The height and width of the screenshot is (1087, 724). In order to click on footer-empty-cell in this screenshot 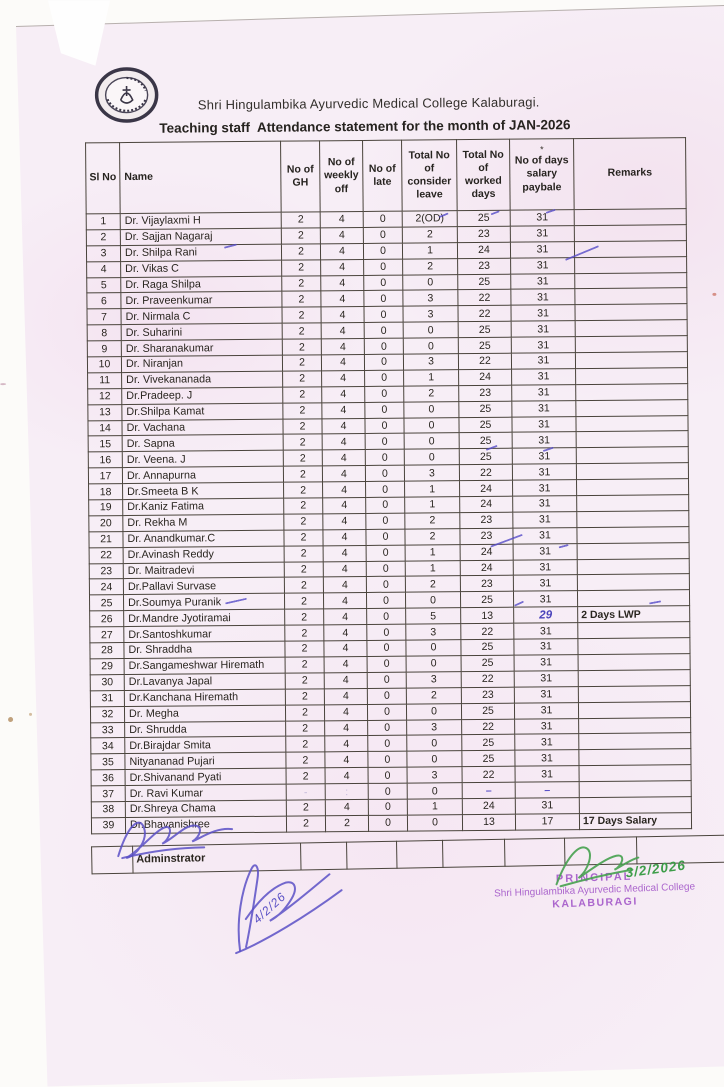, I will do `click(419, 854)`.